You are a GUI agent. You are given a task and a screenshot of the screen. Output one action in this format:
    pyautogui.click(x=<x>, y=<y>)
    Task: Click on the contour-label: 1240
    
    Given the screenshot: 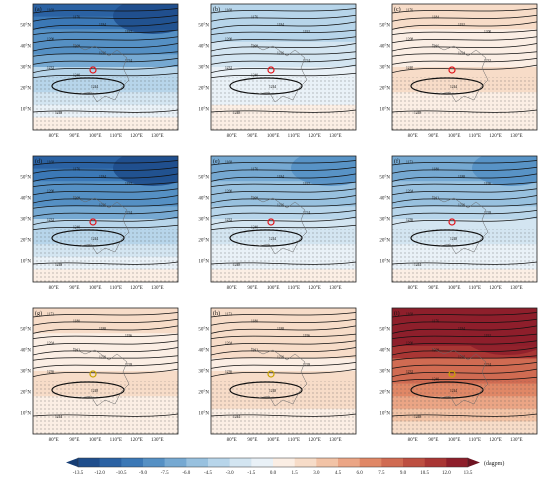 What is the action you would take?
    pyautogui.click(x=409, y=68)
    